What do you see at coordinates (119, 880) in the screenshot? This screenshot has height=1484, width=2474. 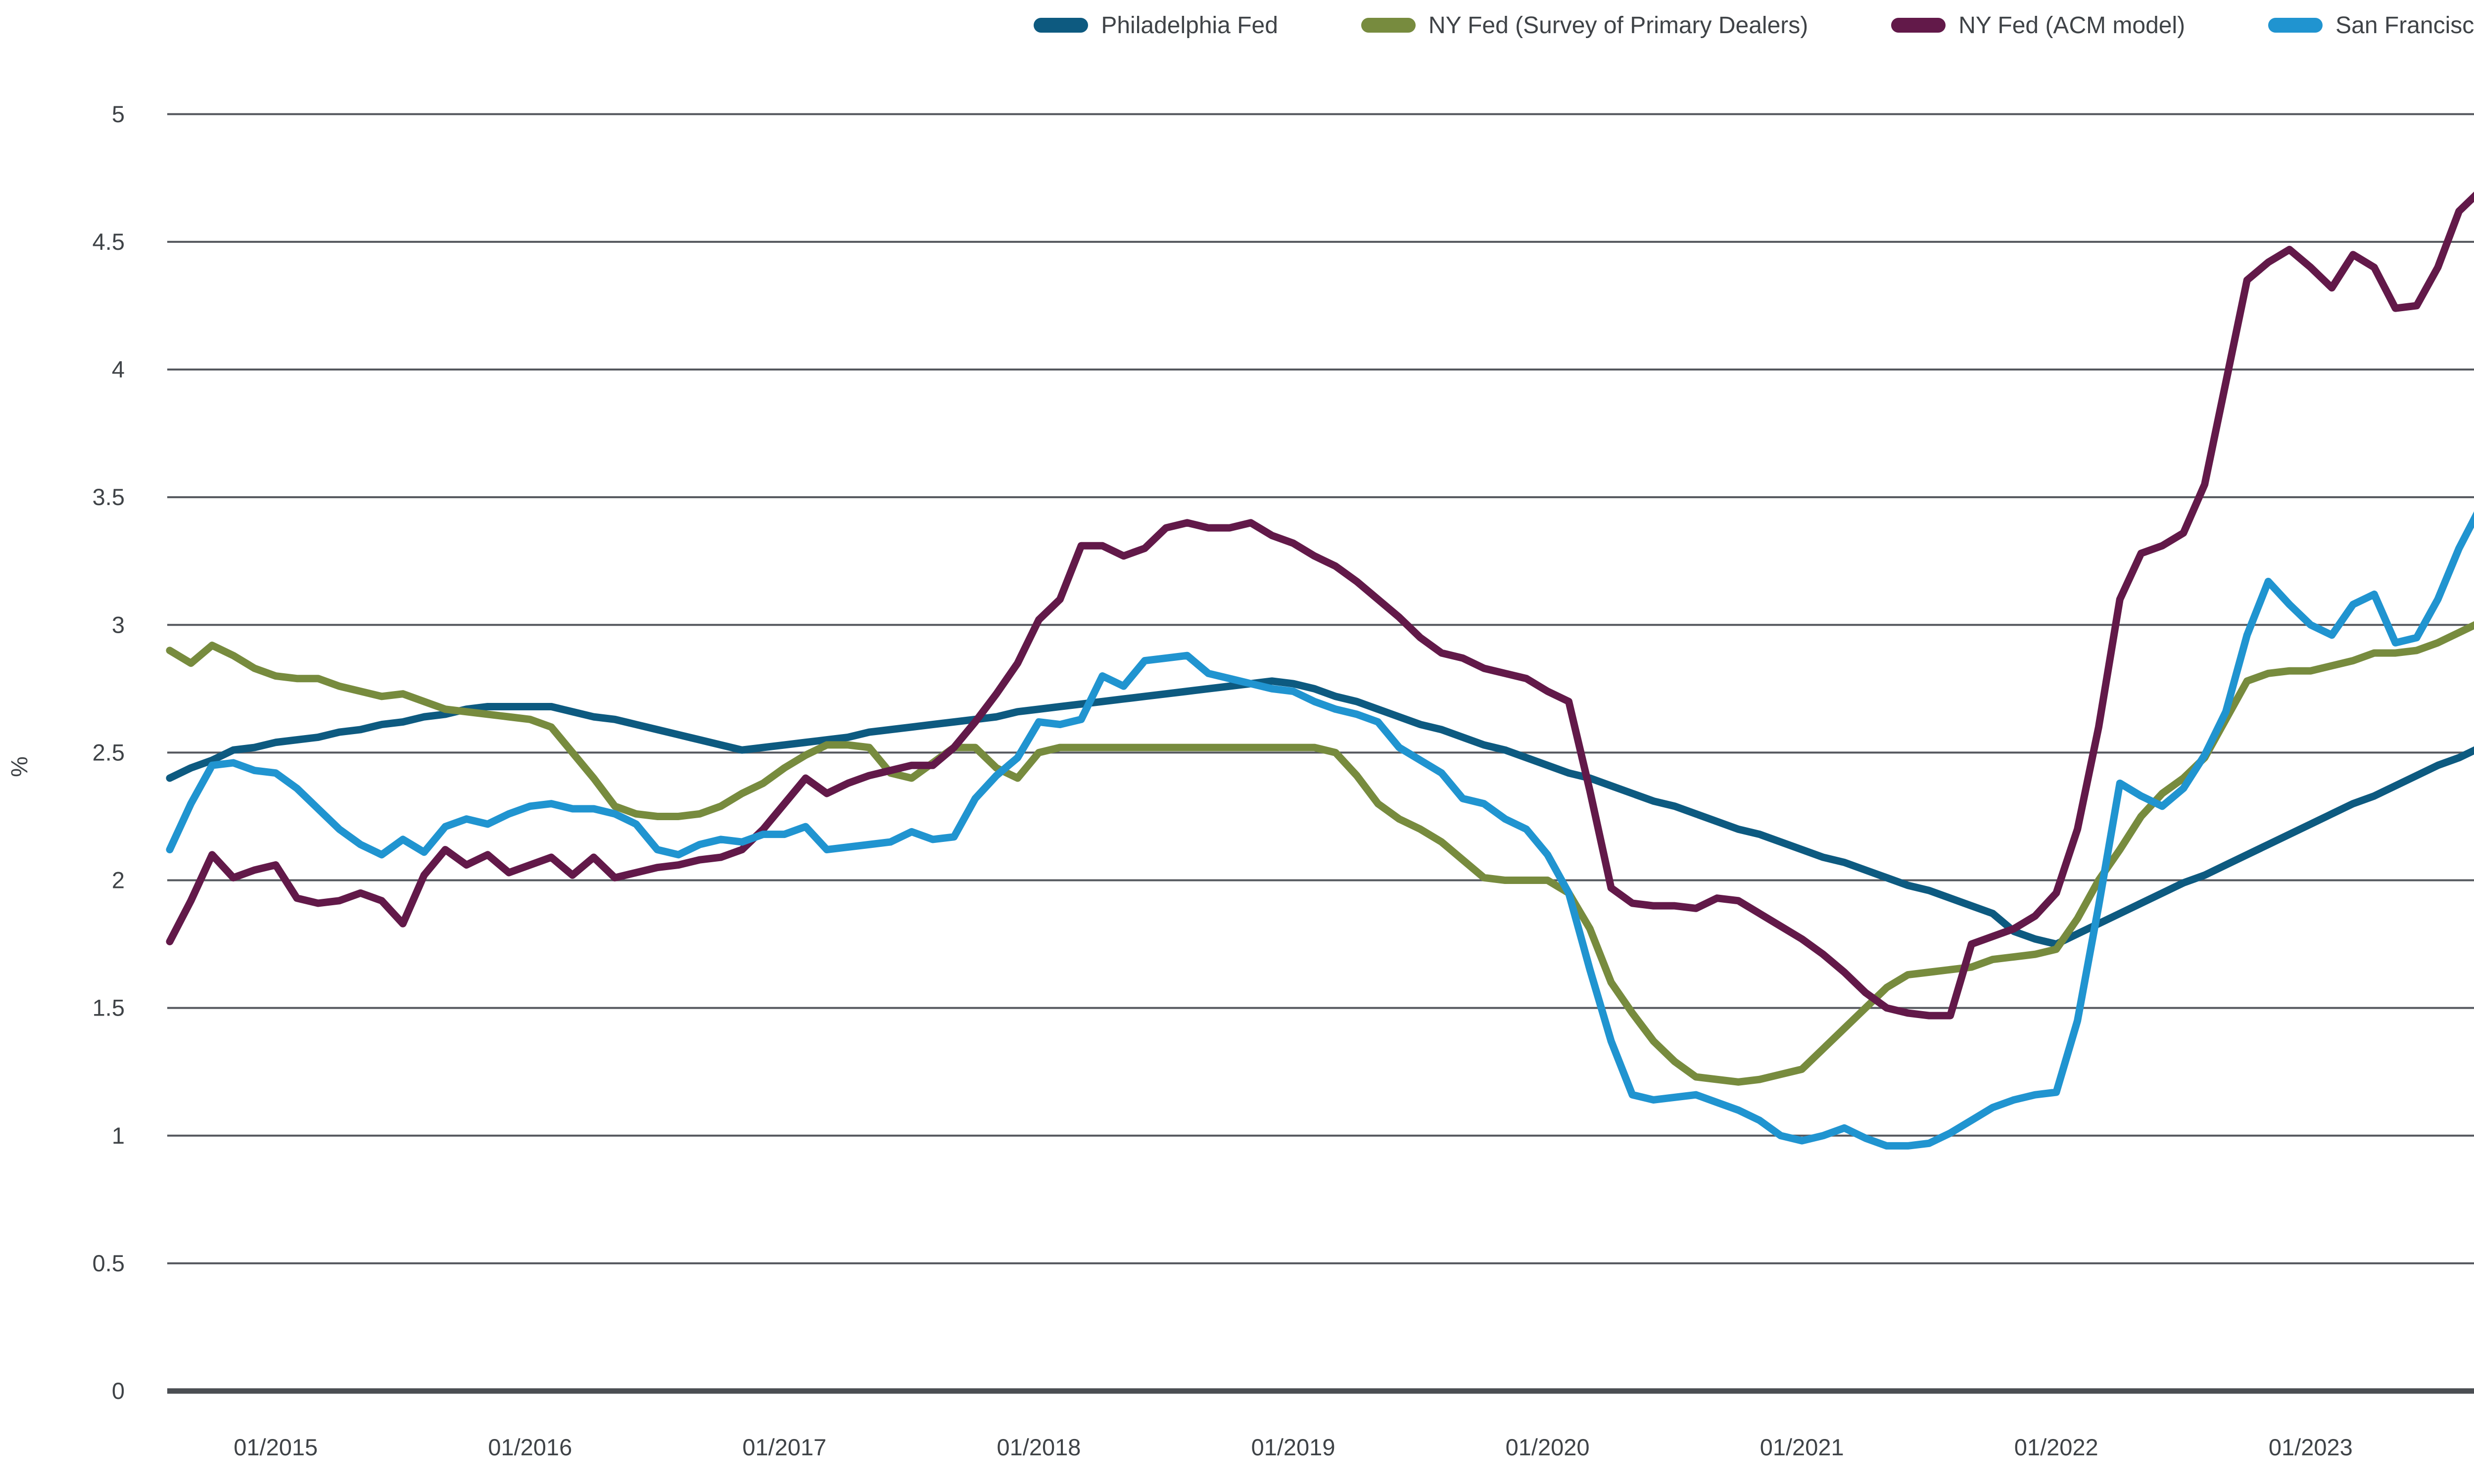 I see `y-tick-label: 2` at bounding box center [119, 880].